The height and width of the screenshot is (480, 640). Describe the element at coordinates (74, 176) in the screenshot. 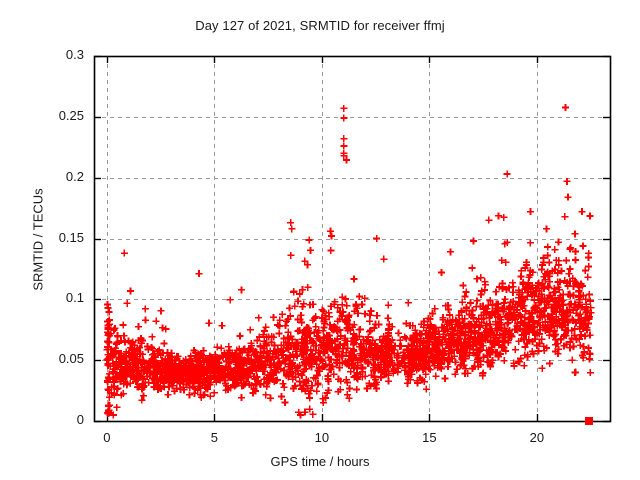

I see `y-tick-label: 0.2` at that location.